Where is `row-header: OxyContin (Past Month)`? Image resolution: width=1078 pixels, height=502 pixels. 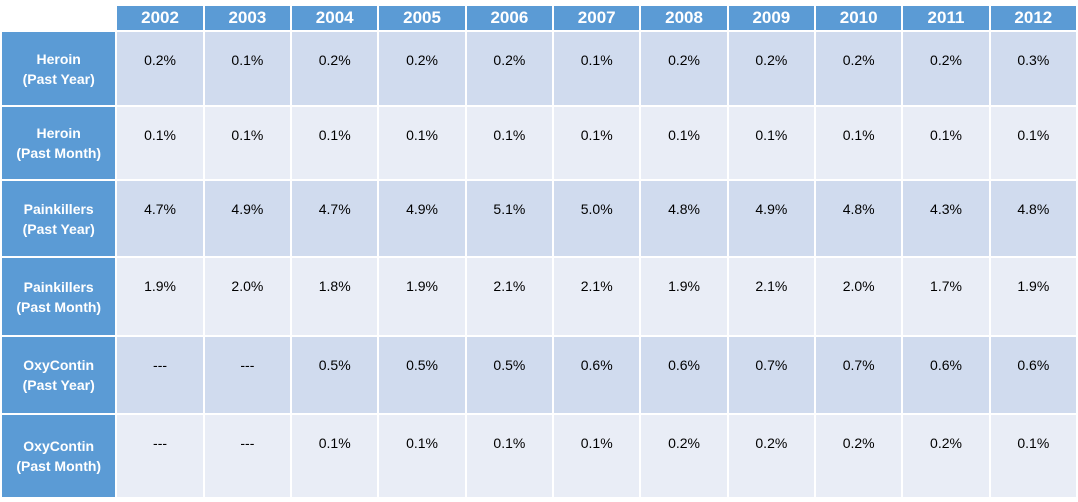 row-header: OxyContin (Past Month) is located at coordinates (59, 456).